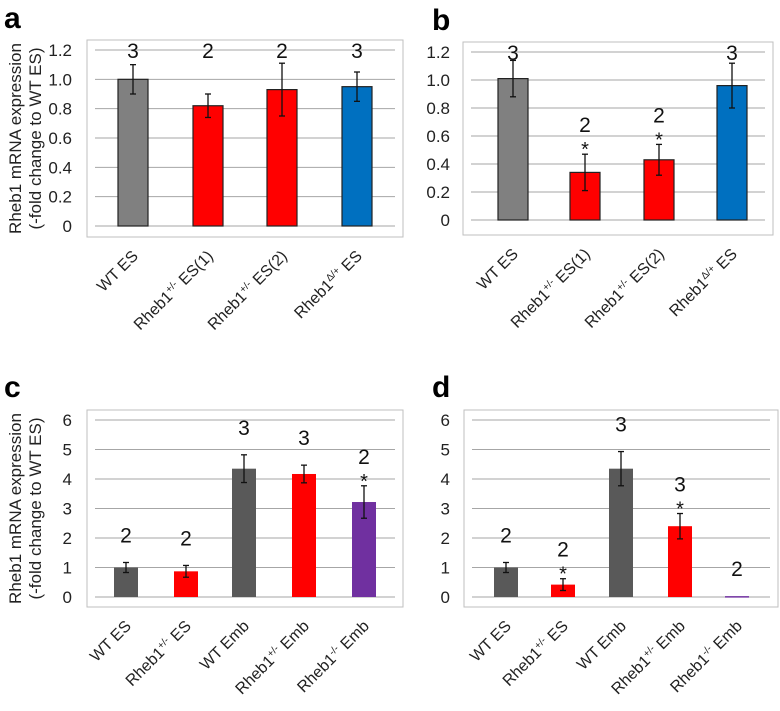 This screenshot has width=780, height=711. I want to click on y-tick-label: 5, so click(445, 450).